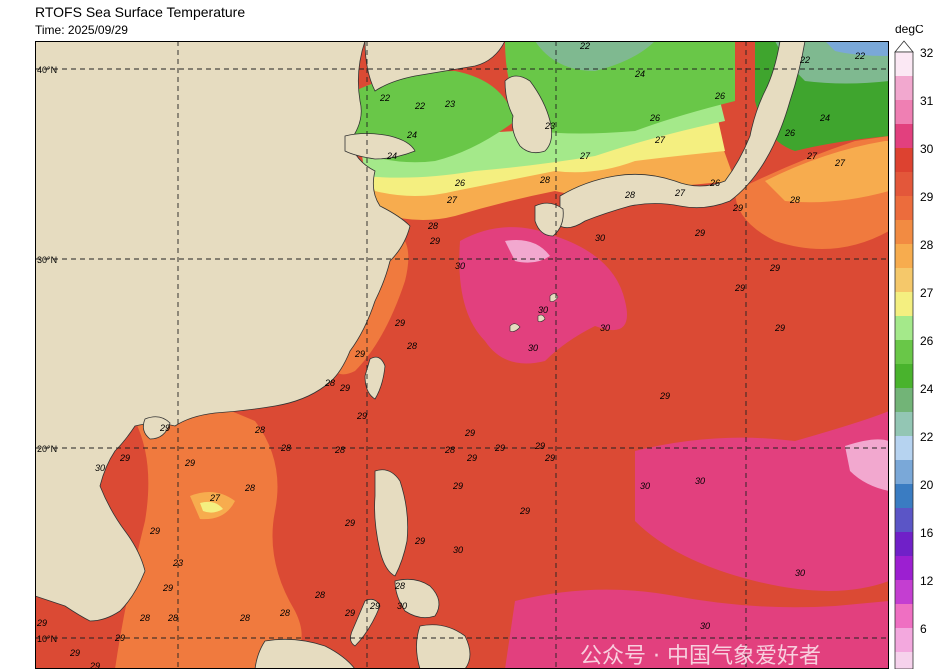 This screenshot has height=669, width=941. Describe the element at coordinates (595, 56) in the screenshot. I see `band-22-north` at that location.